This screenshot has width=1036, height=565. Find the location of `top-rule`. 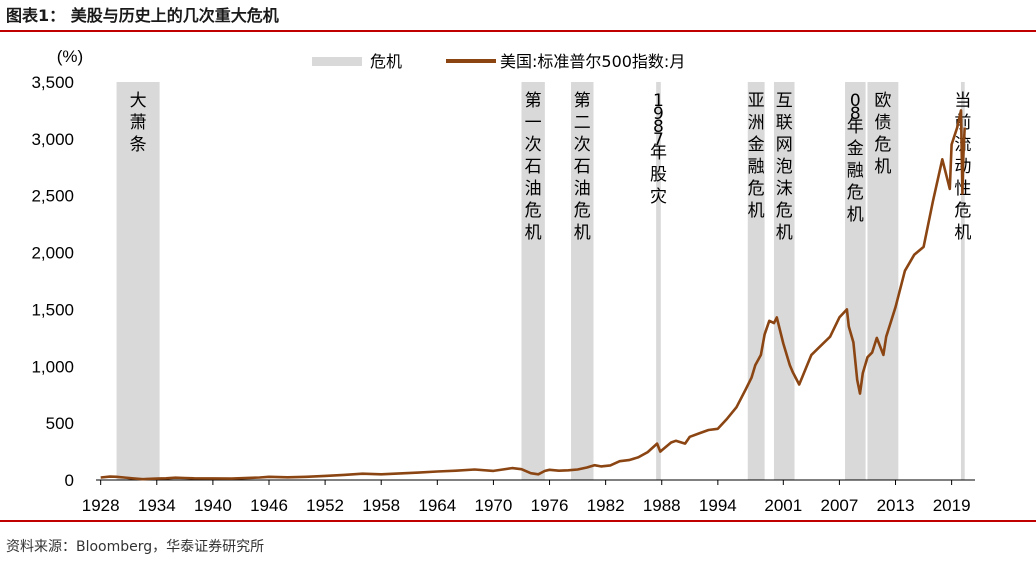

top-rule is located at coordinates (518, 31).